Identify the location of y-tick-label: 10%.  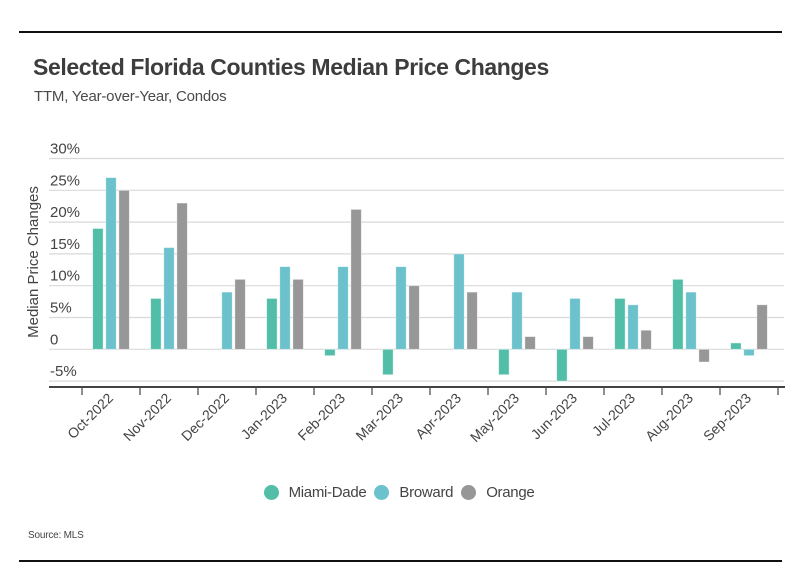
(65, 276).